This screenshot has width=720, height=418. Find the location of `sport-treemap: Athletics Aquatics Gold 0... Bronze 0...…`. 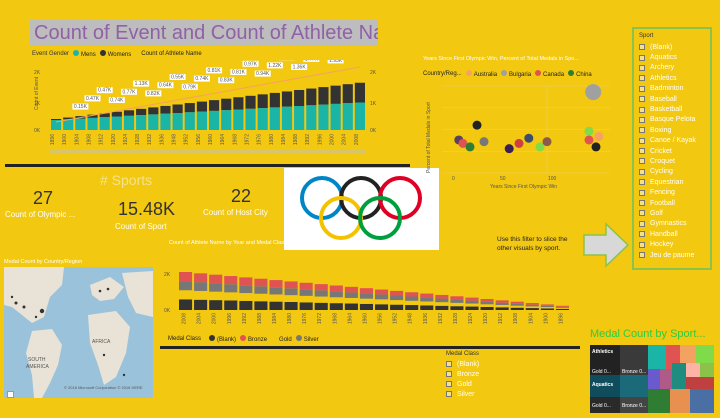

sport-treemap: Athletics Aquatics Gold 0... Bronze 0...… is located at coordinates (652, 379).